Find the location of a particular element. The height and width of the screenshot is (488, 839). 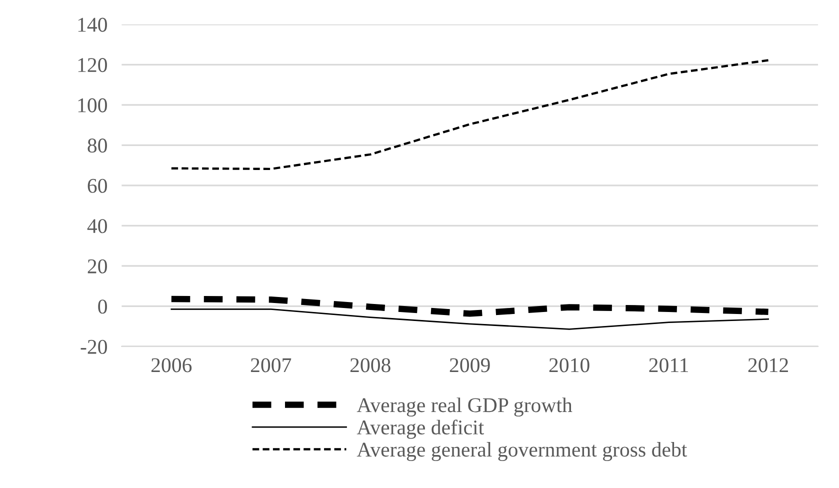

x-tick-label: 2011 is located at coordinates (668, 365).